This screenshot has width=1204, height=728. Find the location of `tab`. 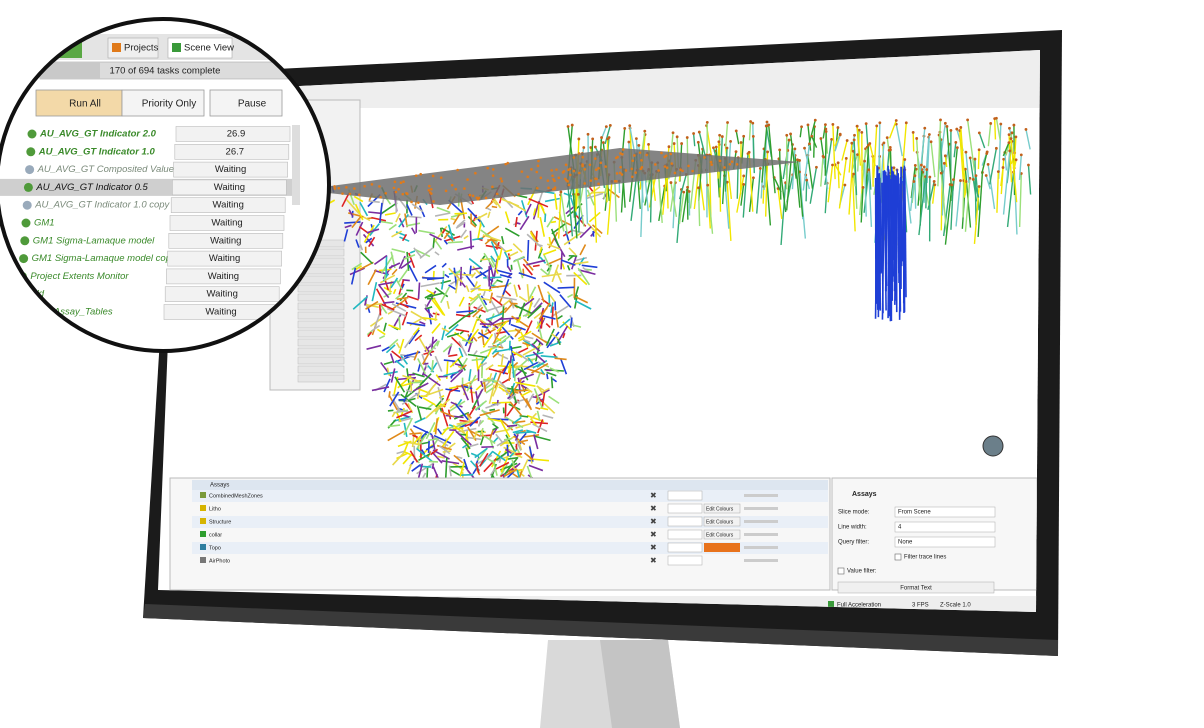

tab is located at coordinates (200, 48).